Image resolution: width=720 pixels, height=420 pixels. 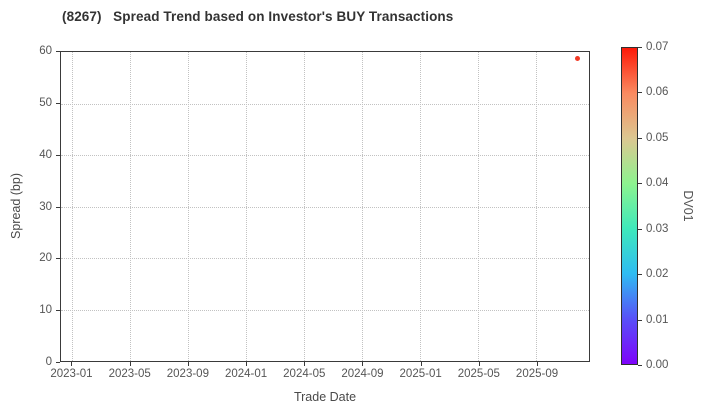 I want to click on colorbar-title: DV01, so click(x=688, y=206).